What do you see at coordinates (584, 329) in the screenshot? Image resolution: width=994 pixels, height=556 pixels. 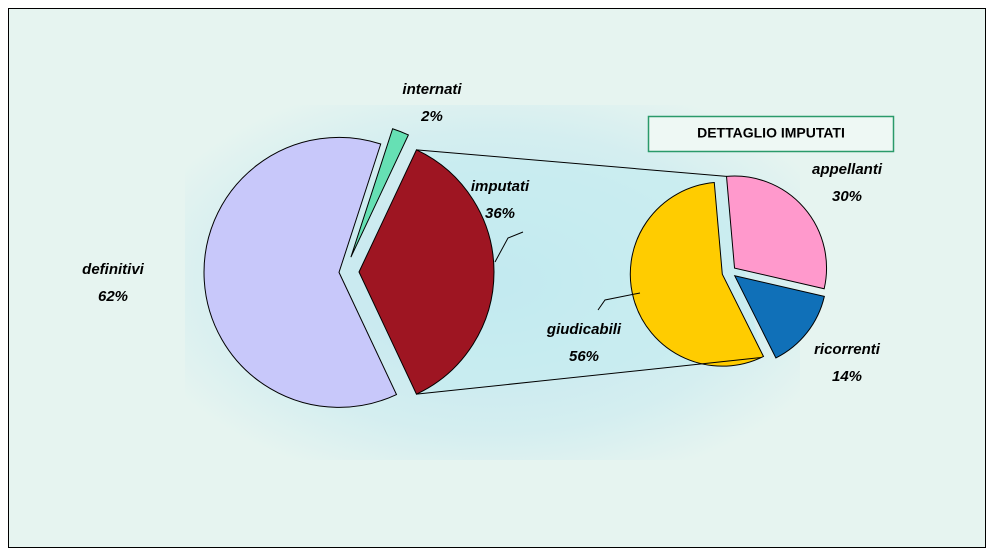 I see `slice-label: giudicabili` at bounding box center [584, 329].